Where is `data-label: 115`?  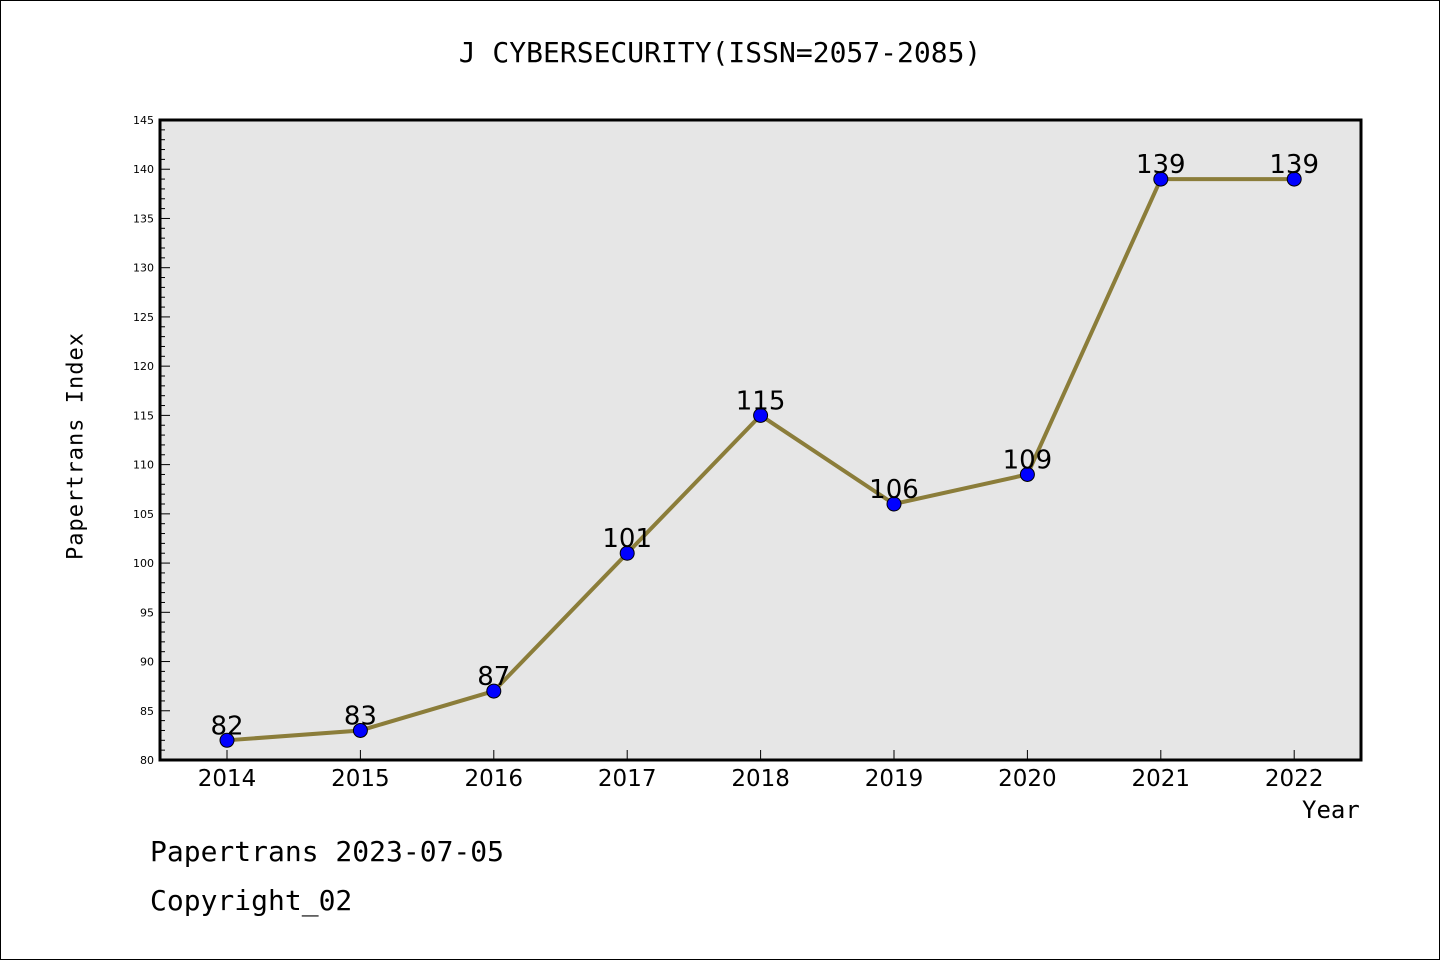 data-label: 115 is located at coordinates (761, 401).